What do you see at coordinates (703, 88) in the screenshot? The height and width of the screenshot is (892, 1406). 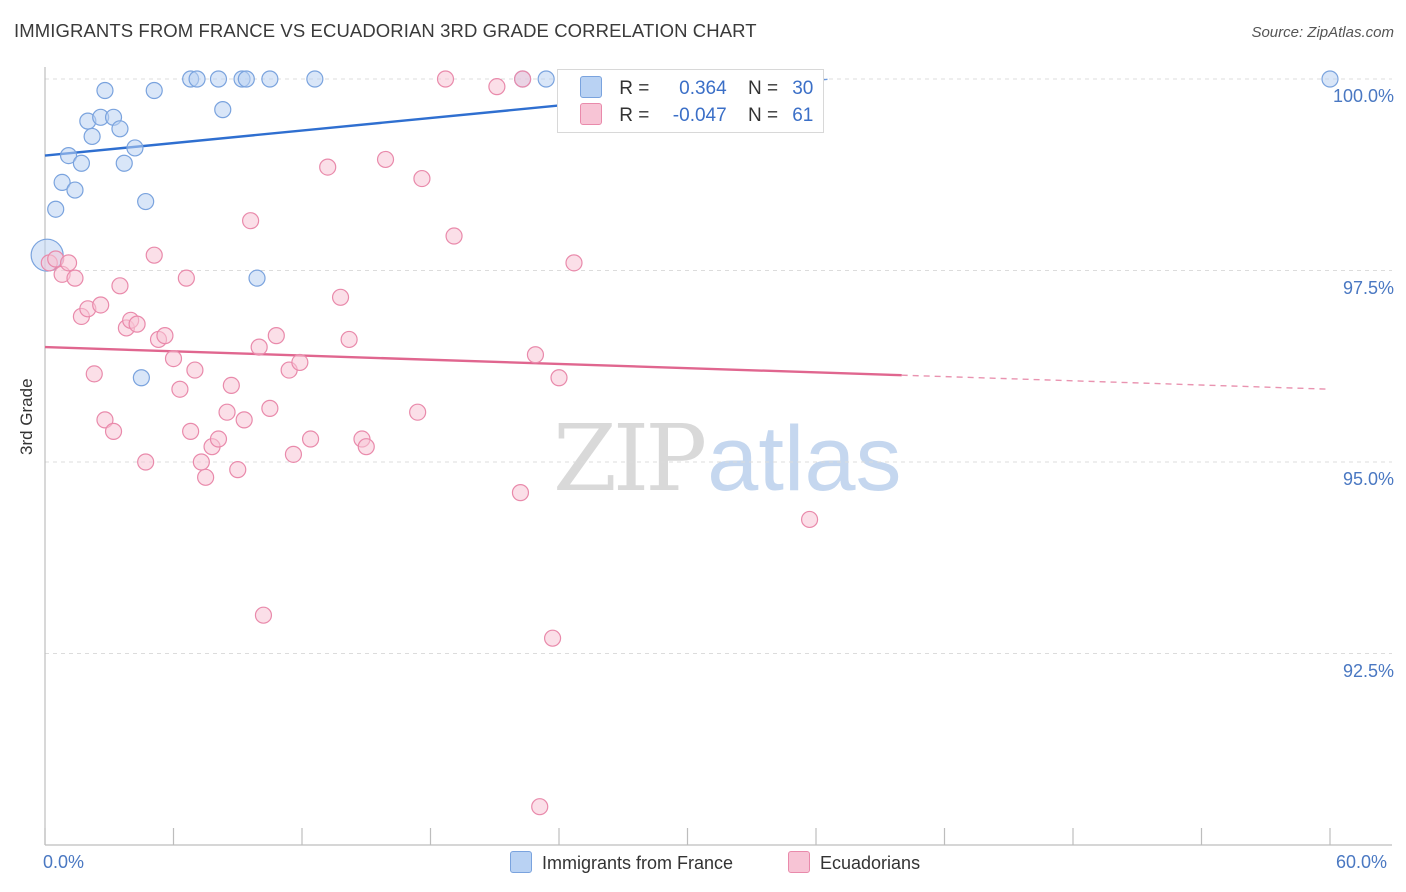 I see `r-value-france: 0.364` at bounding box center [703, 88].